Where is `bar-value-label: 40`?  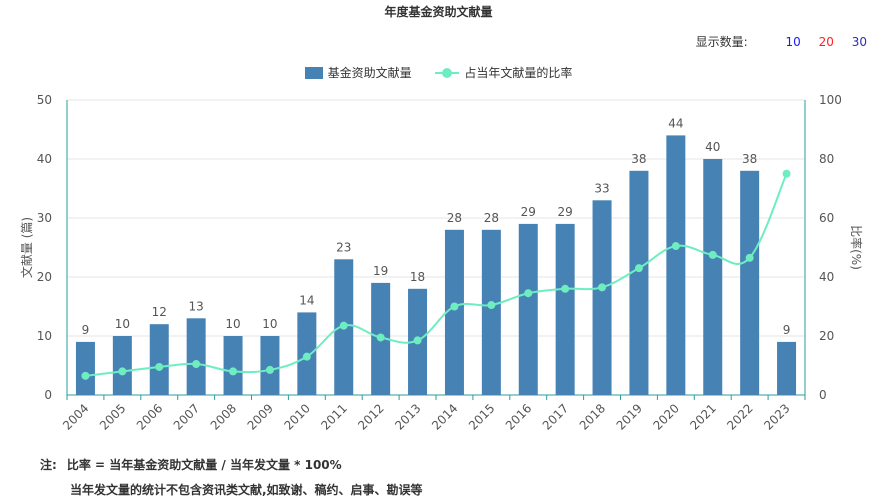
bar-value-label: 40 is located at coordinates (712, 147).